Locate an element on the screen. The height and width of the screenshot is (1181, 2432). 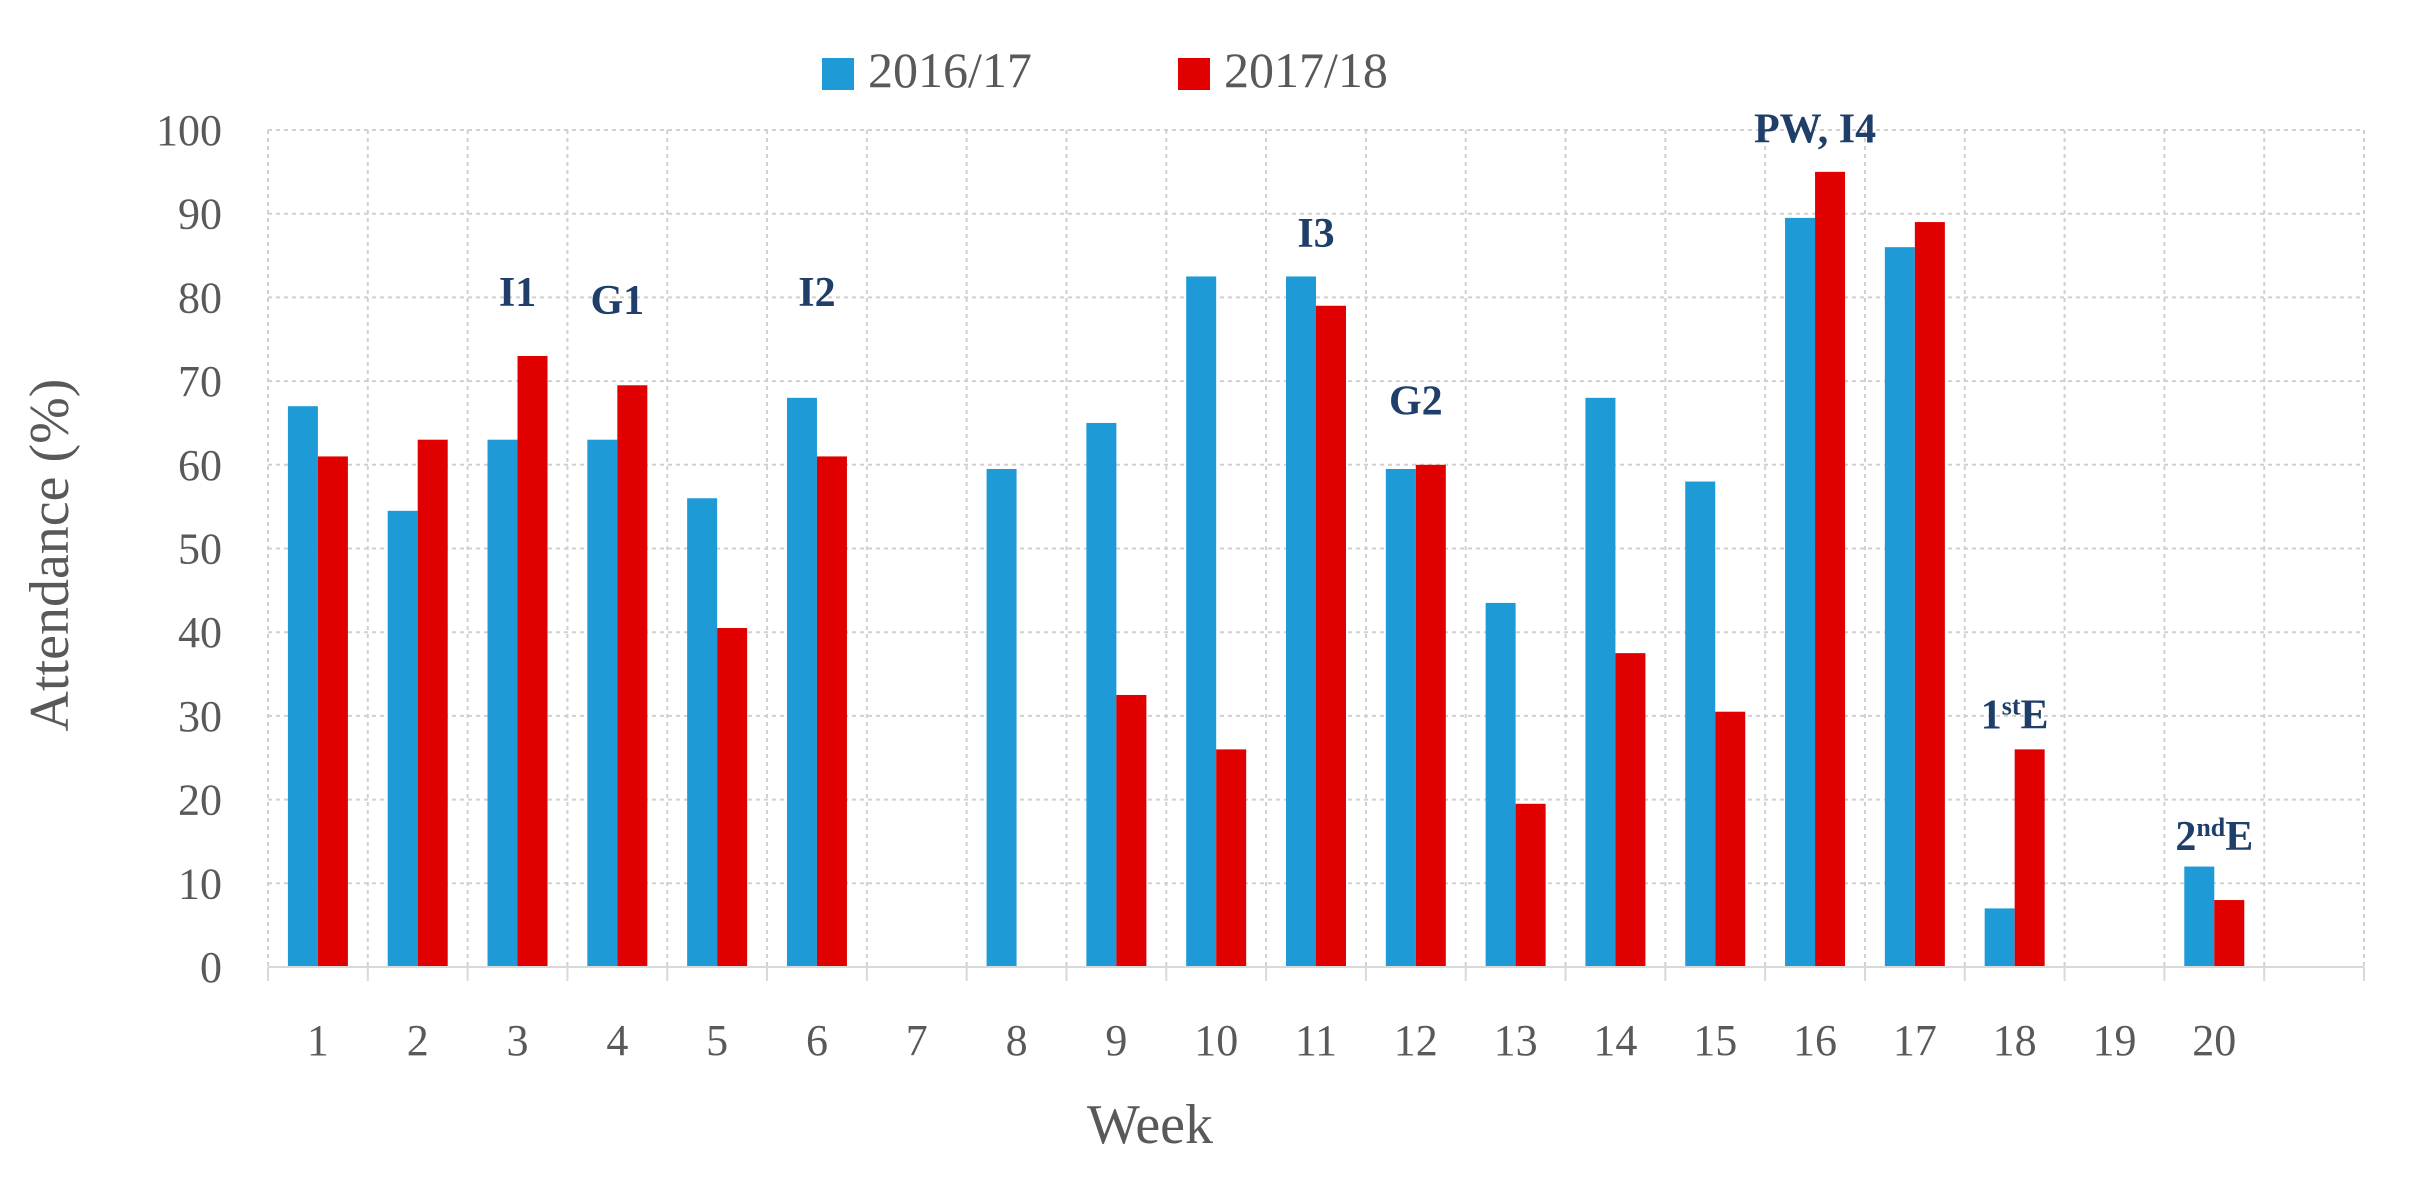
x-tick-label: 18 is located at coordinates (2015, 1040).